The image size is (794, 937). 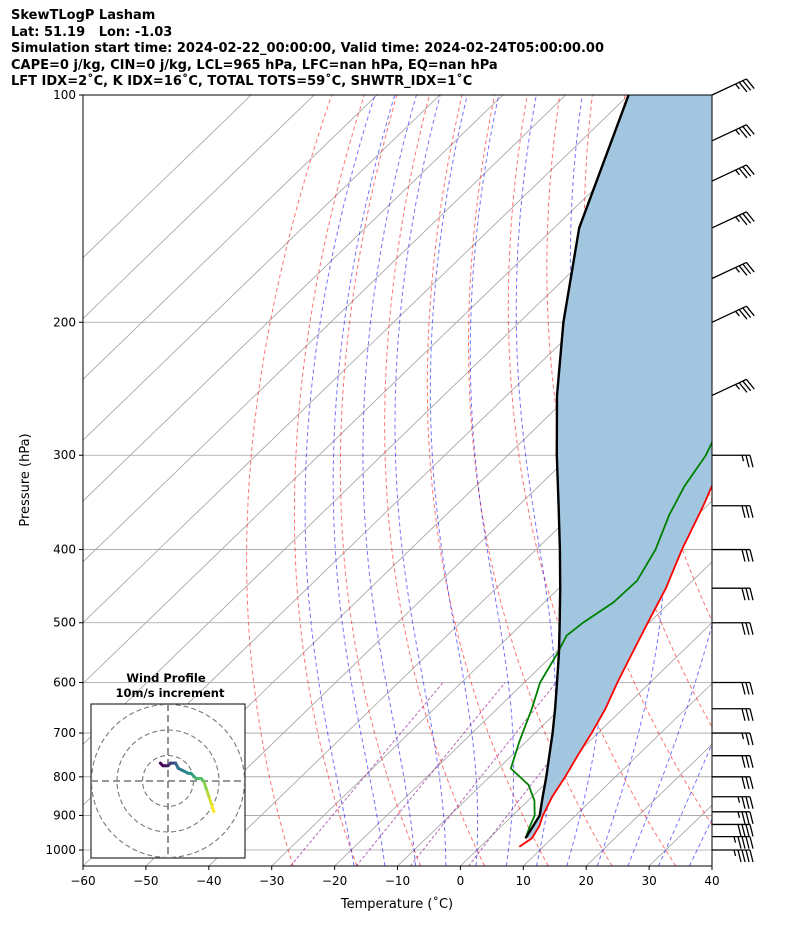 What do you see at coordinates (64, 550) in the screenshot?
I see `y-tick-label: 400` at bounding box center [64, 550].